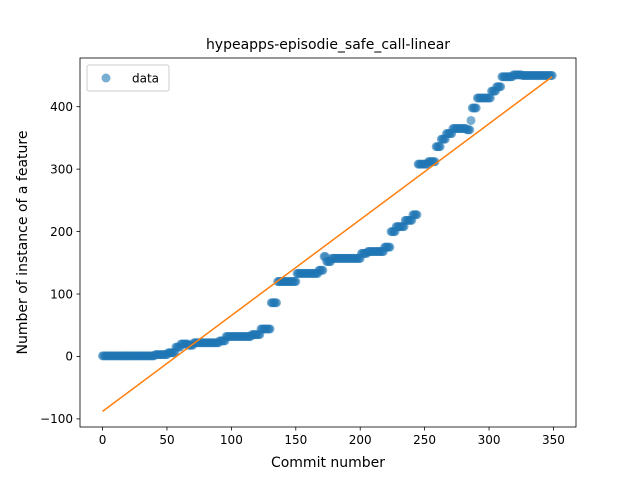  Describe the element at coordinates (424, 440) in the screenshot. I see `x-tick-label: 250` at that location.